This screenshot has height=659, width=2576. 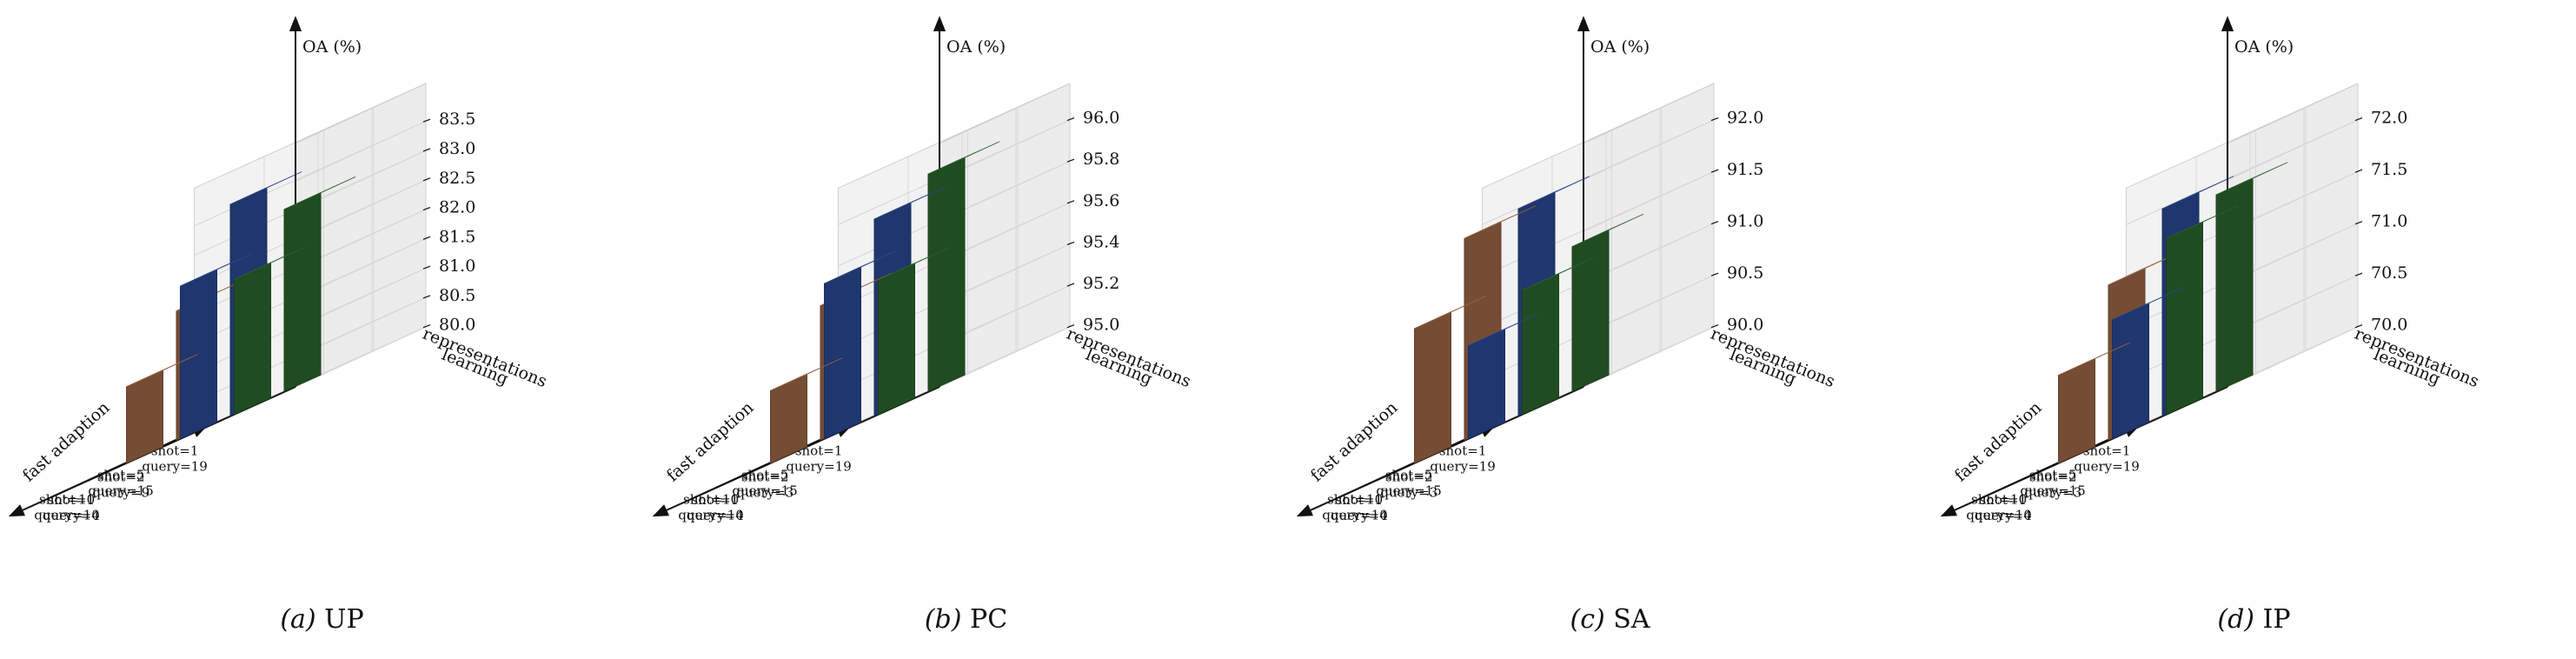 What do you see at coordinates (943, 619) in the screenshot?
I see `panel-letter: (b)` at bounding box center [943, 619].